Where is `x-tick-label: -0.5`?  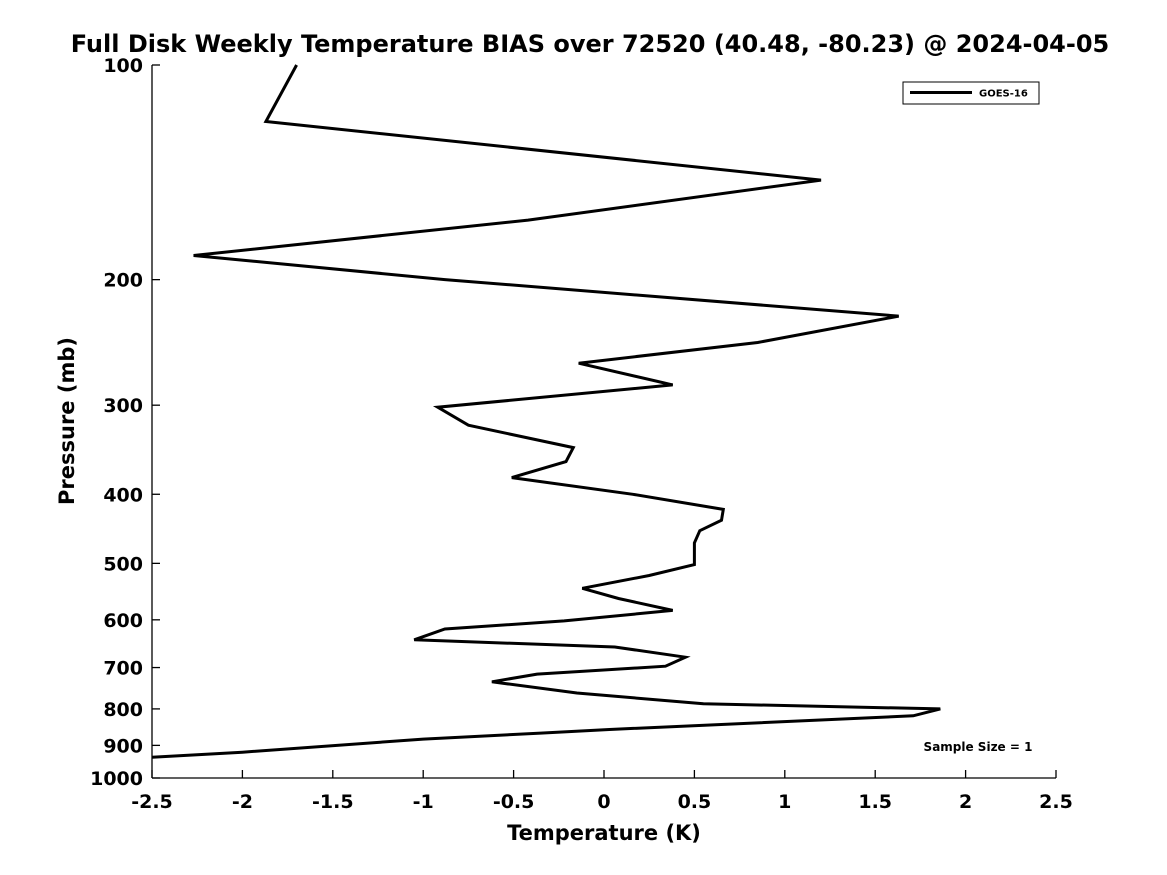 x-tick-label: -0.5 is located at coordinates (514, 802).